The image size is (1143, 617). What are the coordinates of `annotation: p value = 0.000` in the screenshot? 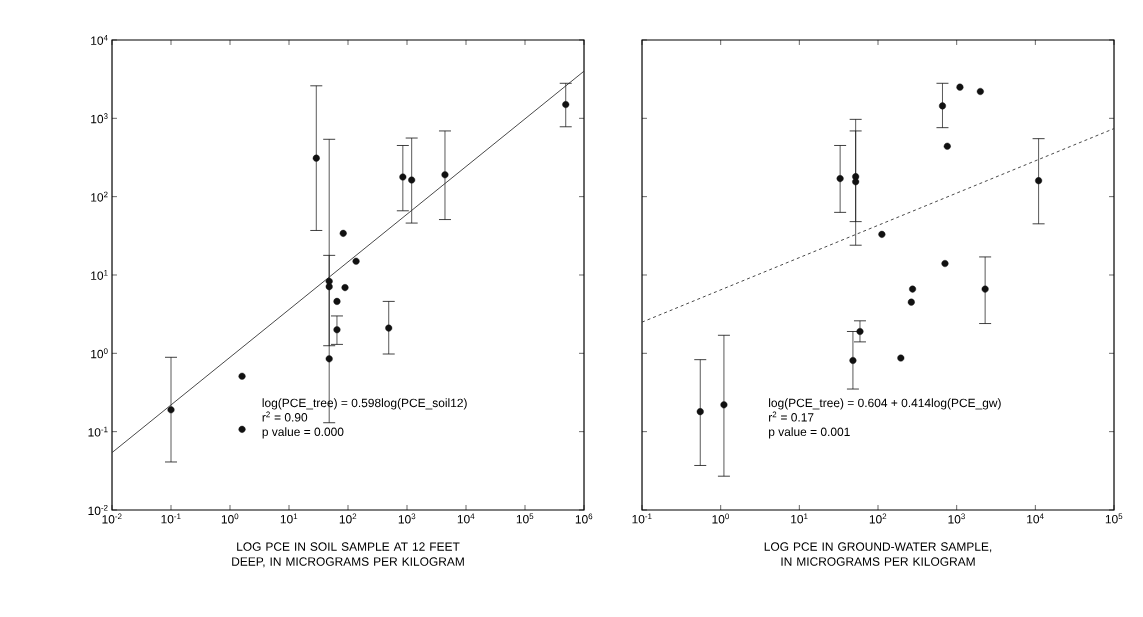 It's located at (303, 433).